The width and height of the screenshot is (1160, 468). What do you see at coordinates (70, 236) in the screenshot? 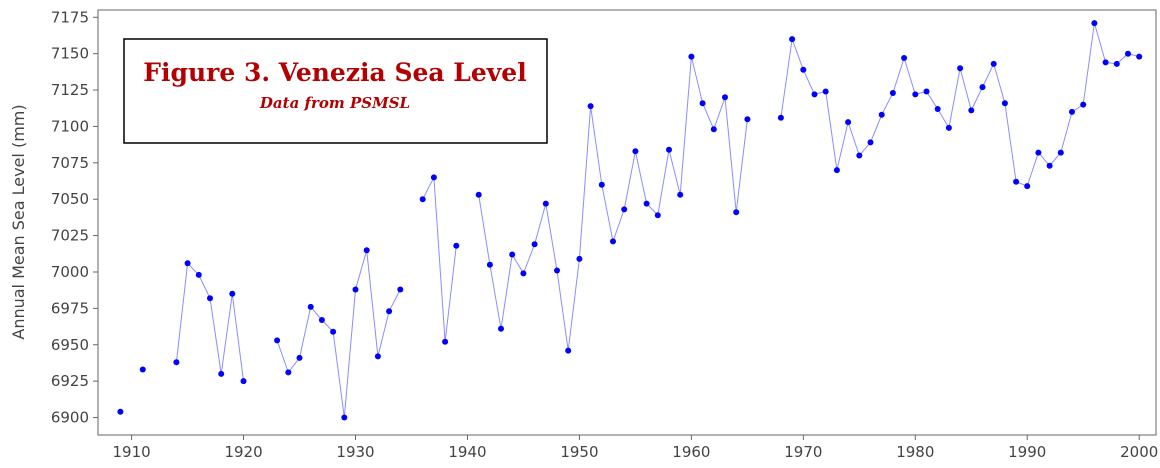
I see `y-tick-label: 7025` at bounding box center [70, 236].